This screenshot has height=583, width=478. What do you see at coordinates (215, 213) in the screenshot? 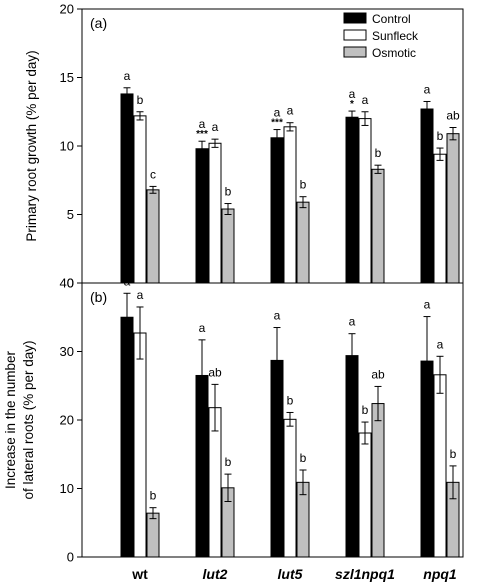
I see `bar-a-sunfleck-lut2` at bounding box center [215, 213].